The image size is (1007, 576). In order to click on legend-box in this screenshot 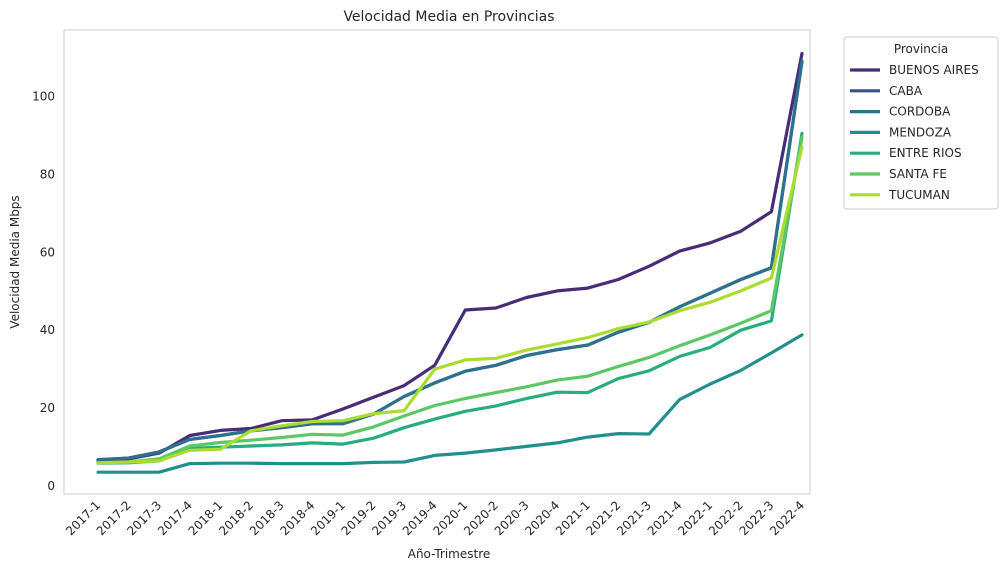, I will do `click(921, 123)`.